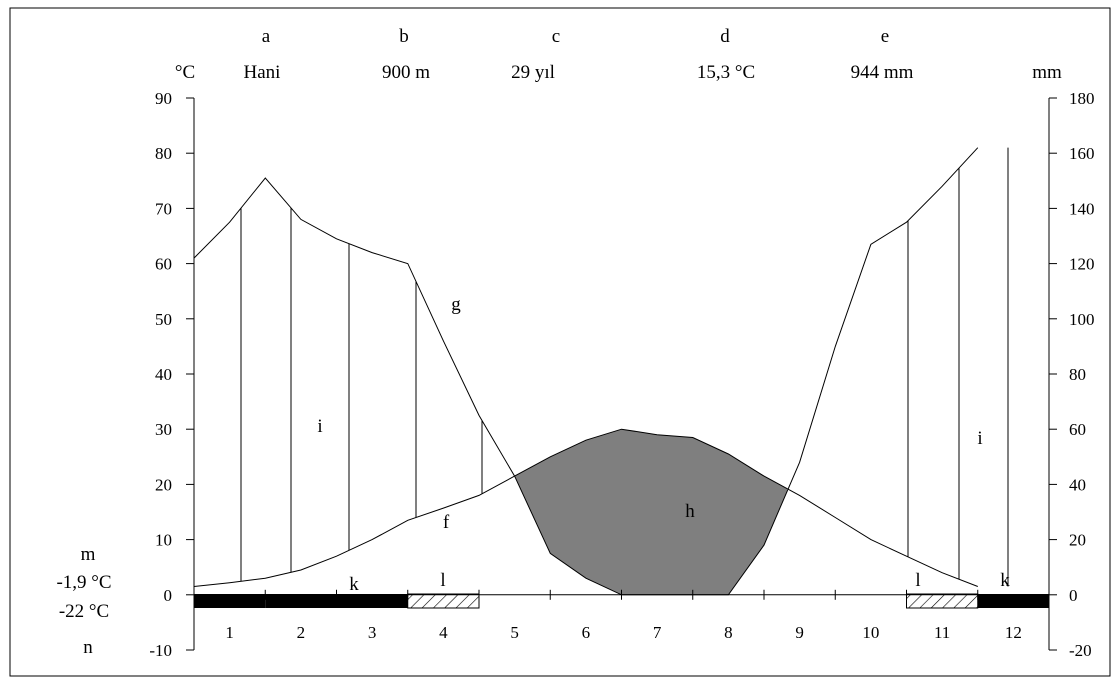  I want to click on label-h-dry-period: h, so click(690, 511).